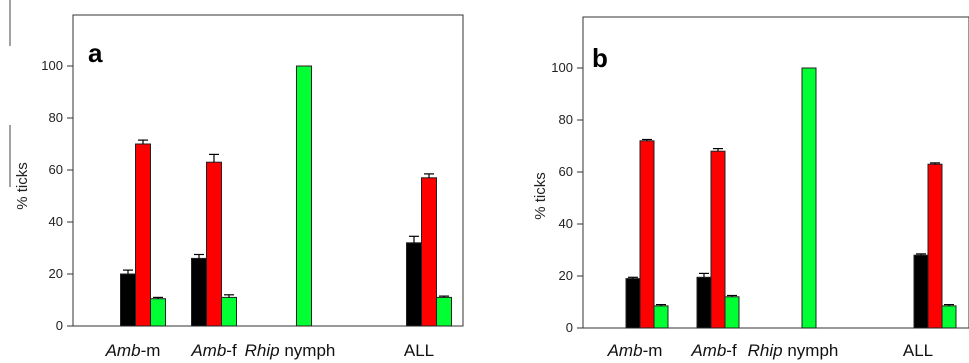  What do you see at coordinates (95, 53) in the screenshot?
I see `panel-label: a` at bounding box center [95, 53].